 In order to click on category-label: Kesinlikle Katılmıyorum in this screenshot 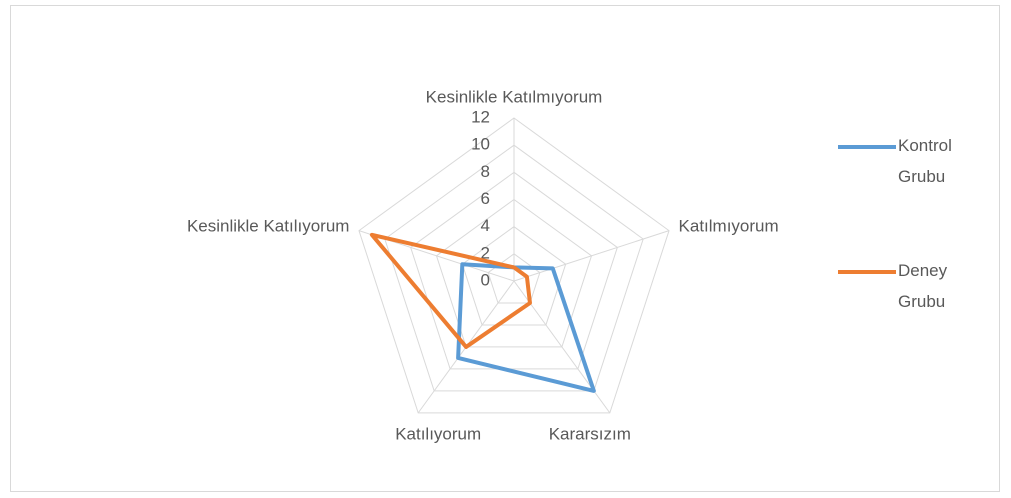, I will do `click(514, 96)`.